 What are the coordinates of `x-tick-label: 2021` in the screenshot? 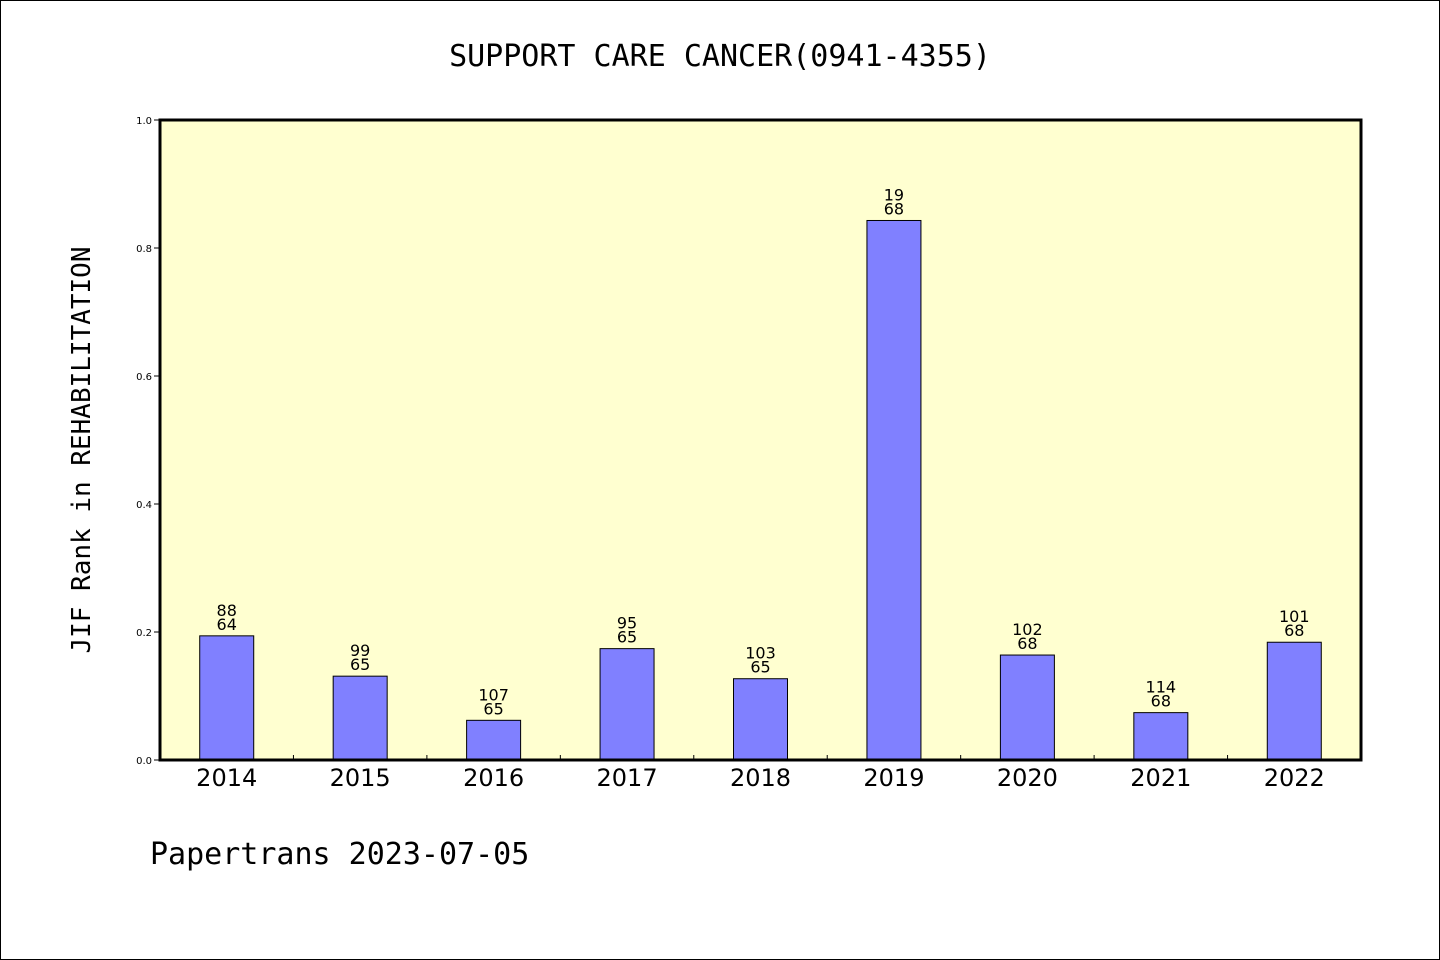 It's located at (1160, 778).